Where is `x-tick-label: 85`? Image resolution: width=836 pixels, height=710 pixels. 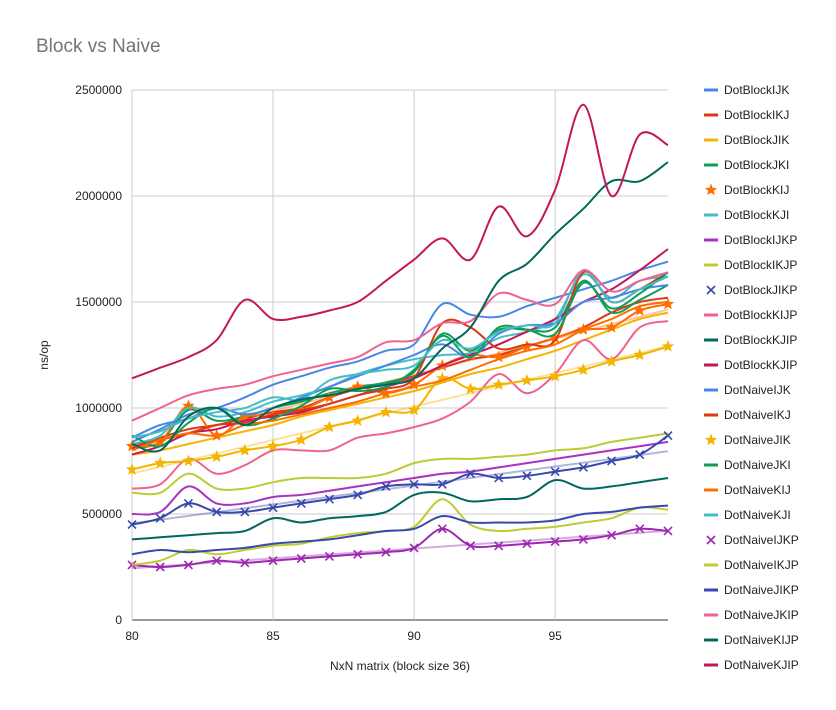 x-tick-label: 85 is located at coordinates (273, 636).